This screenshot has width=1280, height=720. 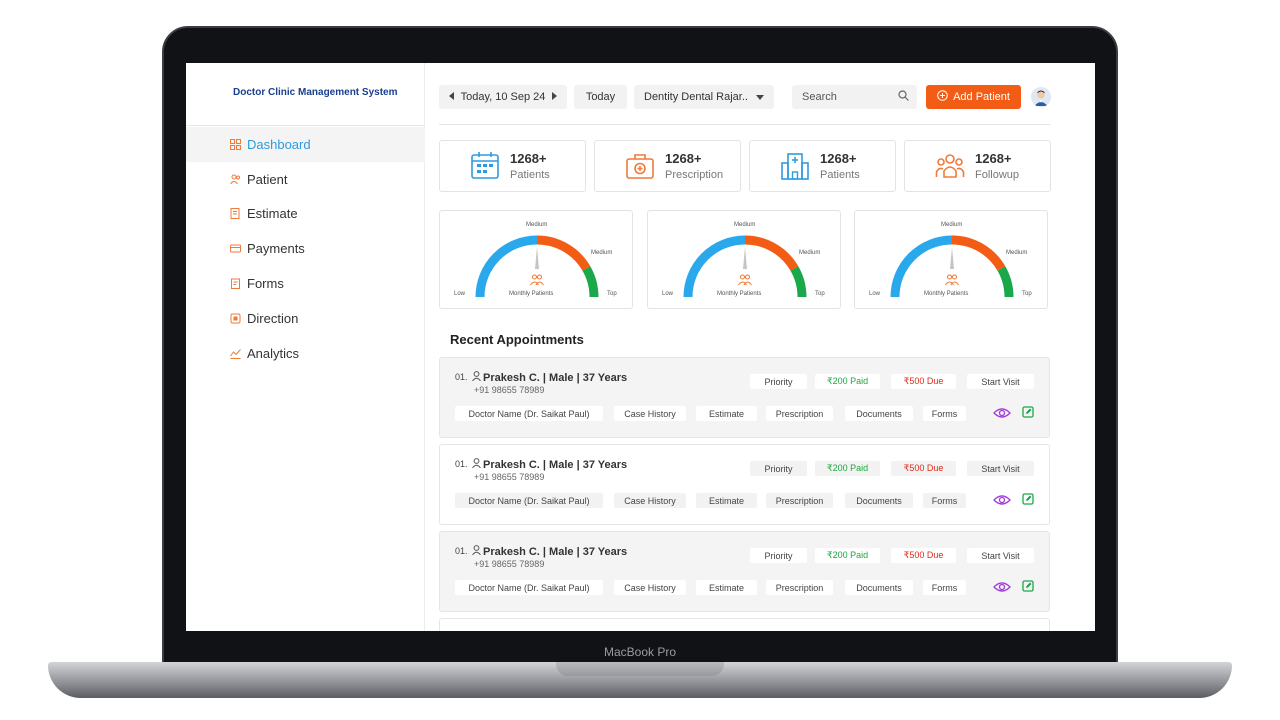 I want to click on app-title: Doctor Clinic Management System, so click(x=315, y=92).